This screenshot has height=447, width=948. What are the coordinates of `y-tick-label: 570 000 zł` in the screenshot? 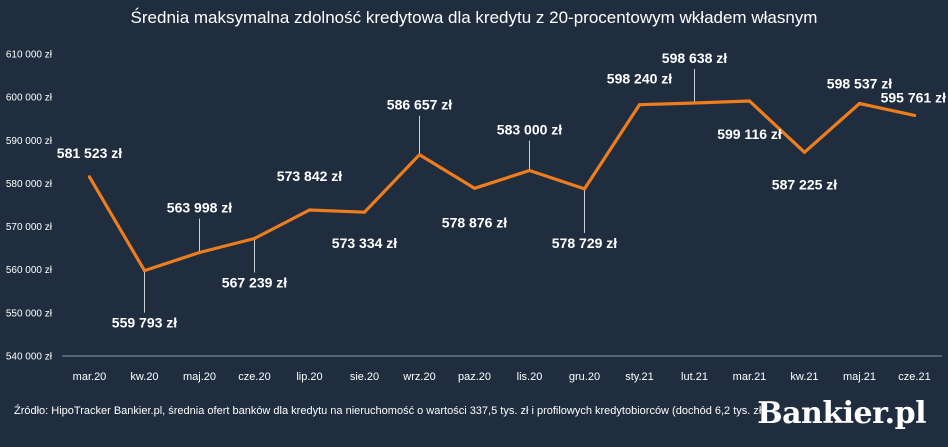 It's located at (29, 227).